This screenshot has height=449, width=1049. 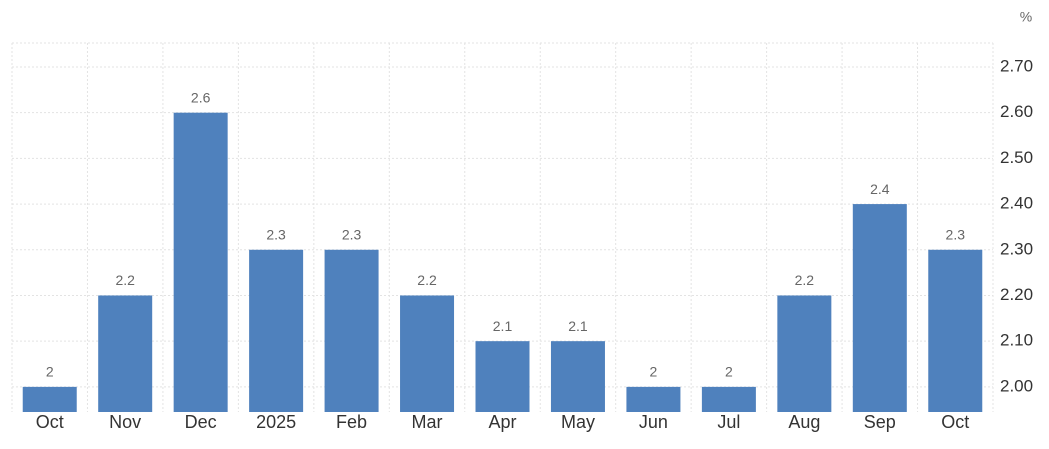 What do you see at coordinates (1016, 294) in the screenshot?
I see `y-tick-label: 2.20` at bounding box center [1016, 294].